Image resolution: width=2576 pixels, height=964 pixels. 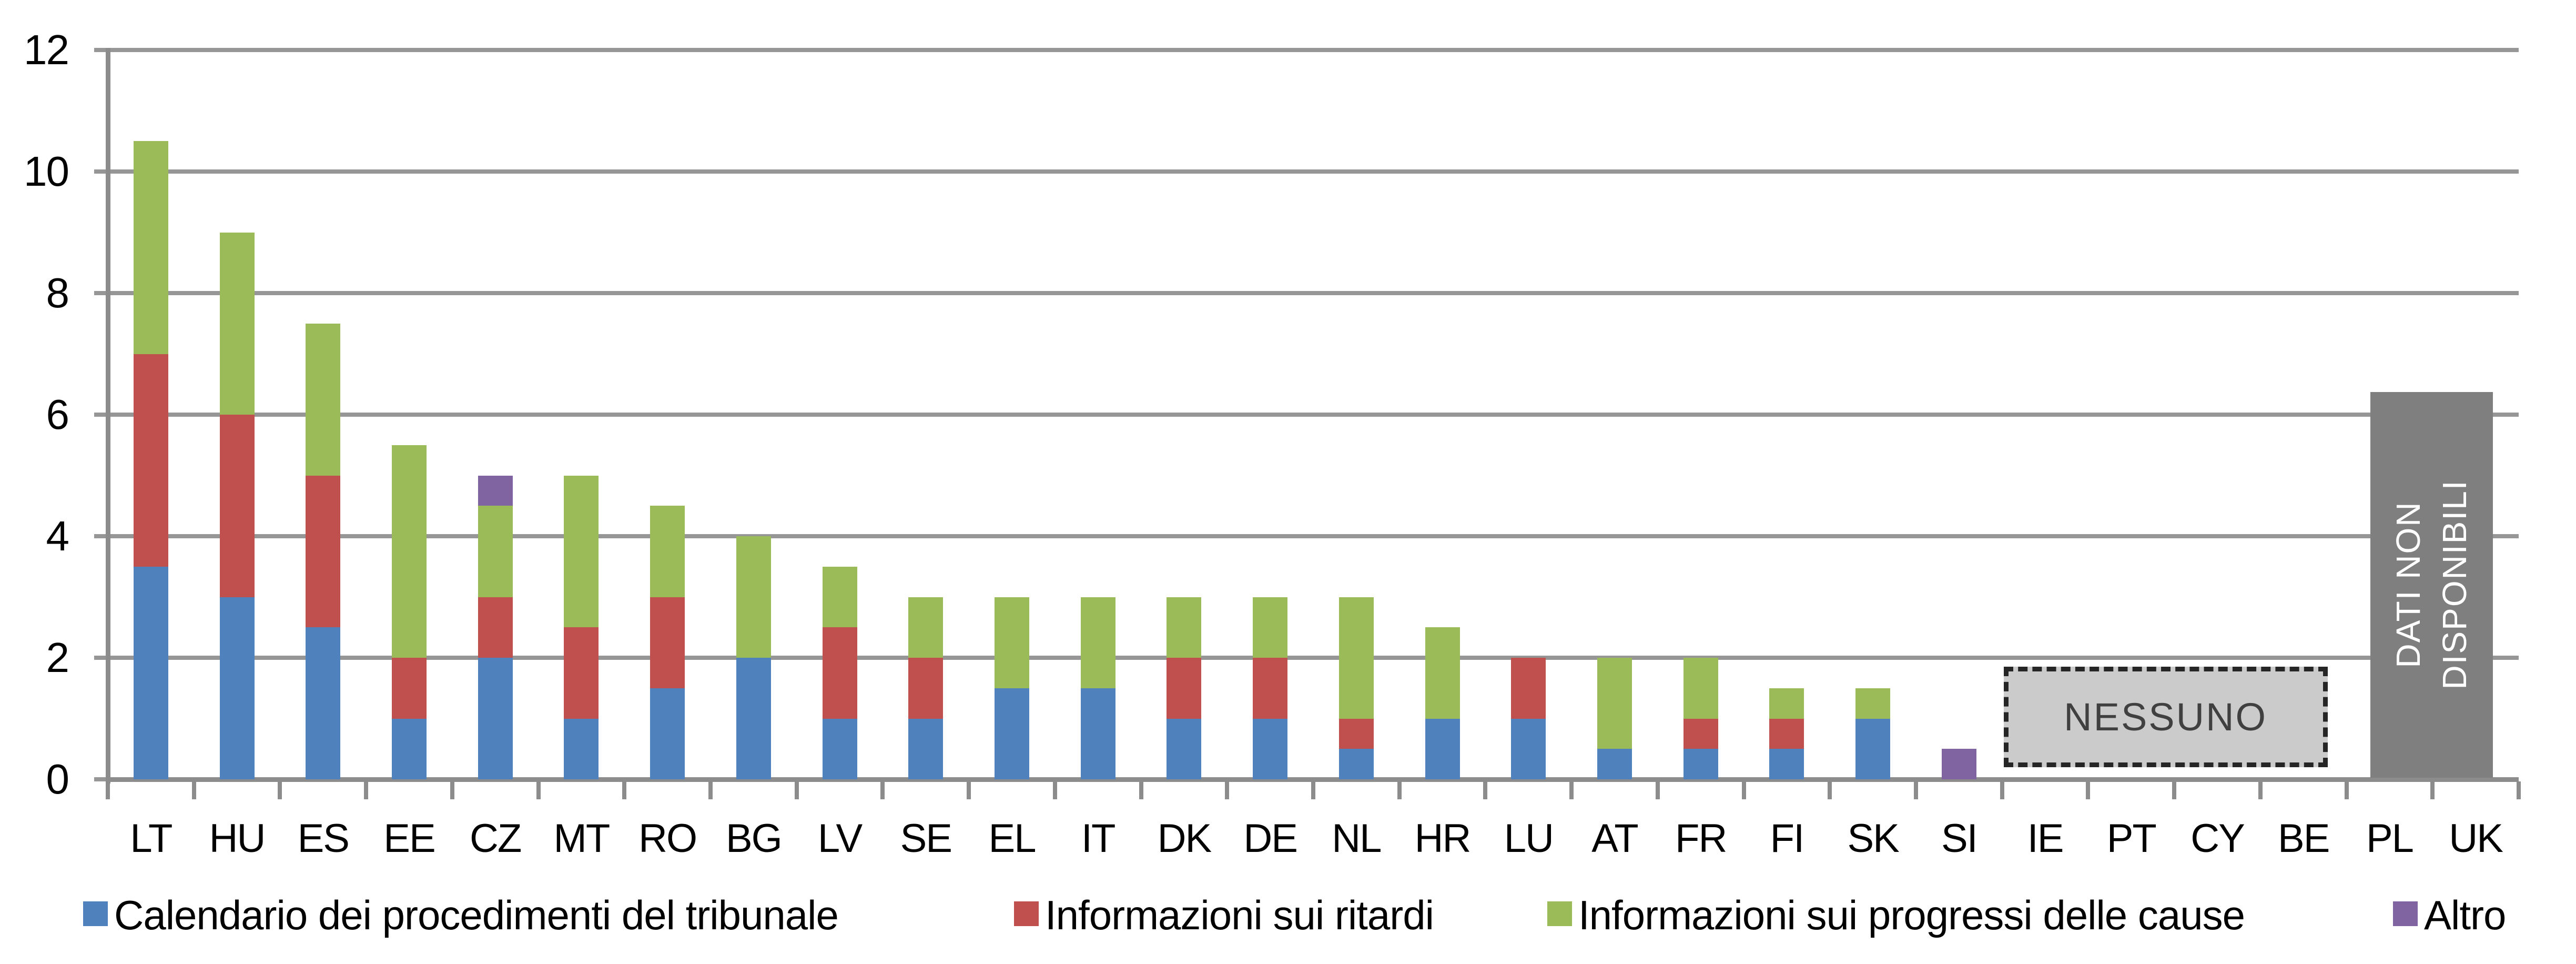 I want to click on legend-swatch-series2, so click(x=1560, y=913).